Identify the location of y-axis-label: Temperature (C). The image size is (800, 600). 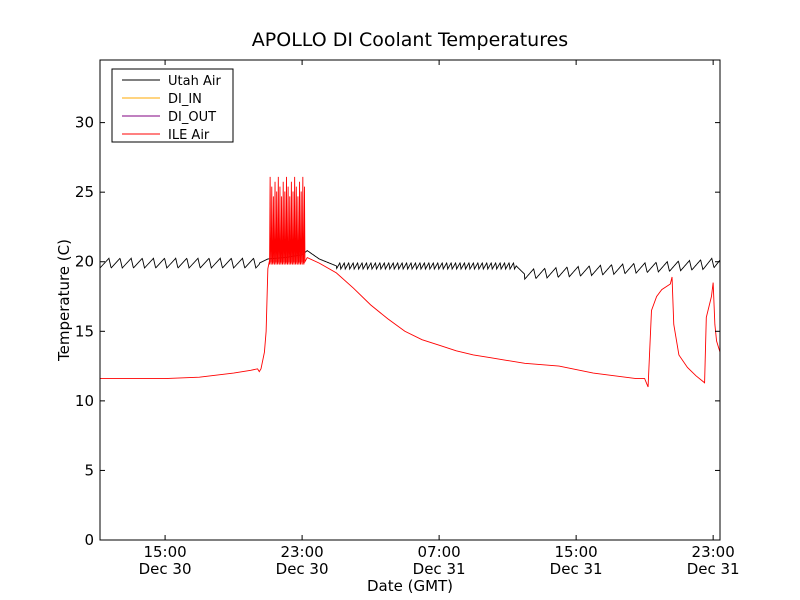
(64, 300).